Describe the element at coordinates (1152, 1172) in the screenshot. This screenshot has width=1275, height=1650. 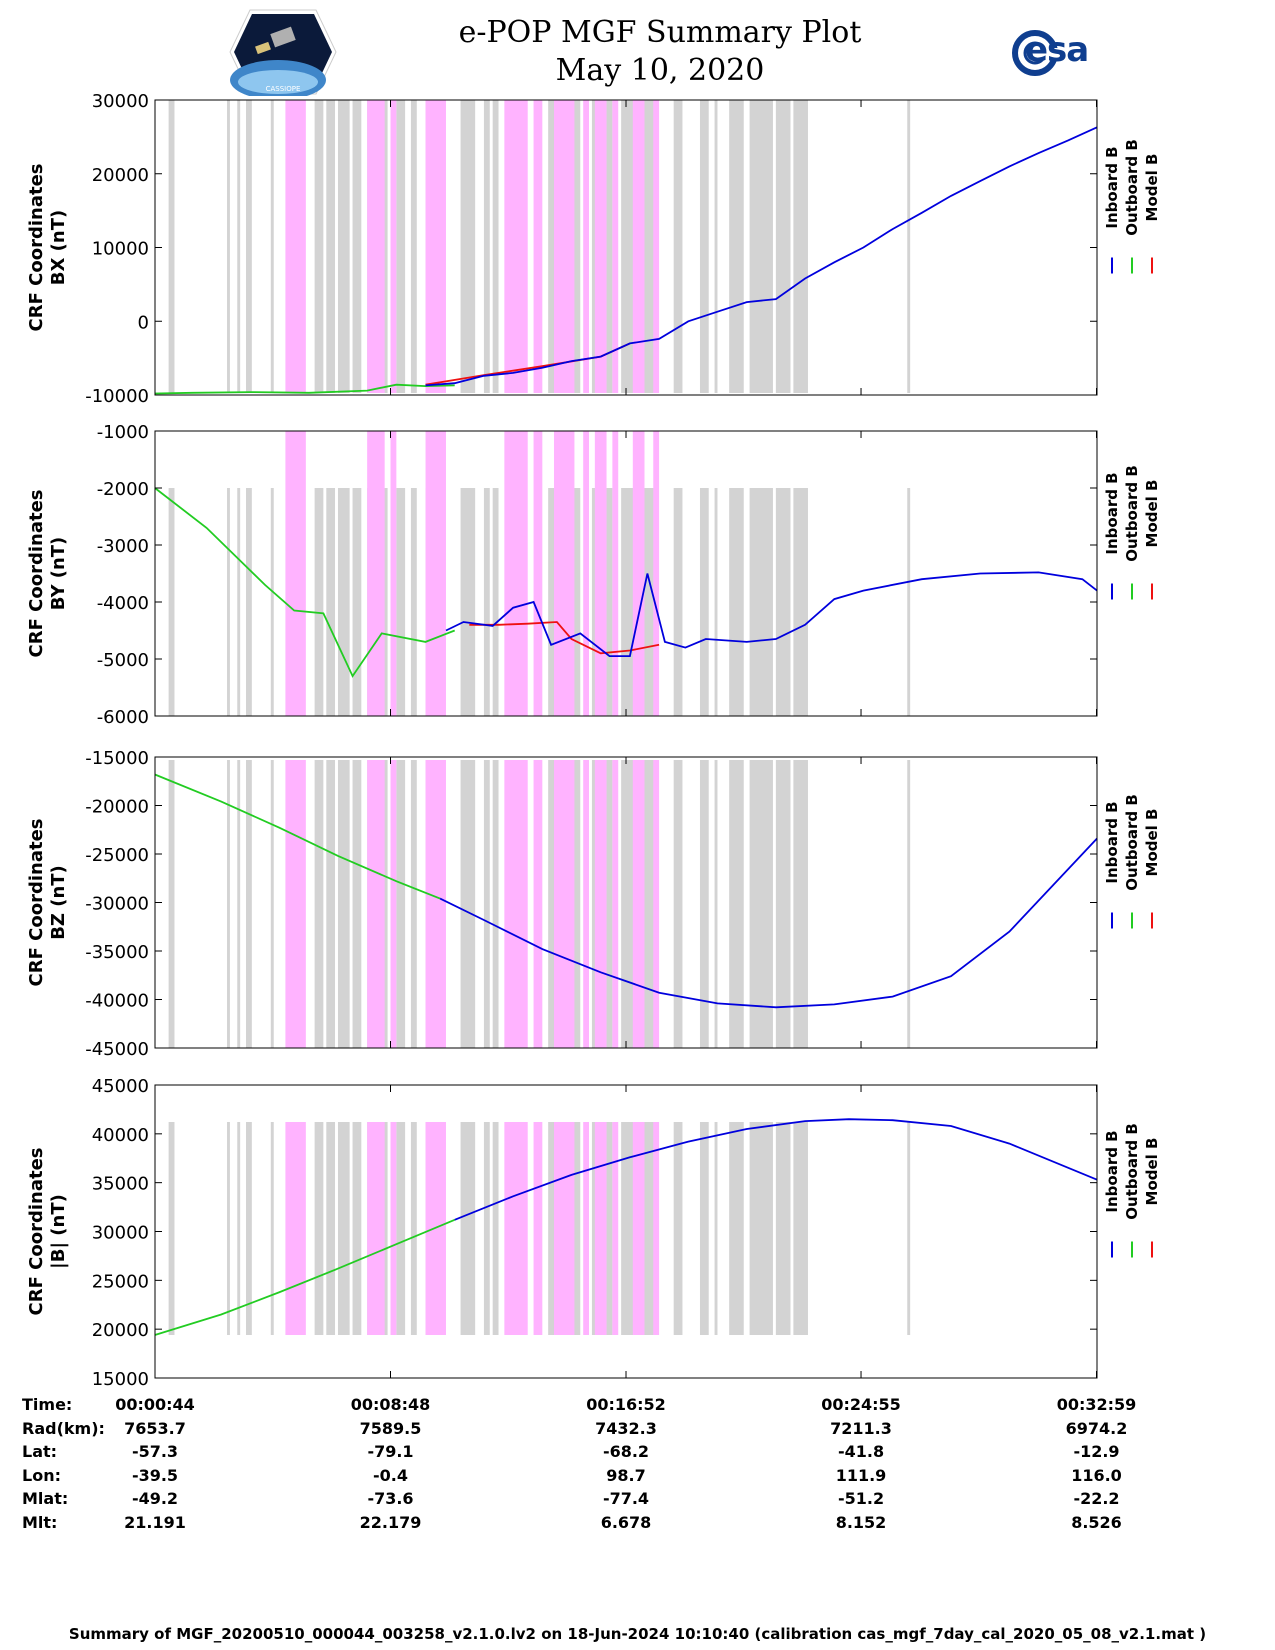
I see `legend-label-model: Model B` at that location.